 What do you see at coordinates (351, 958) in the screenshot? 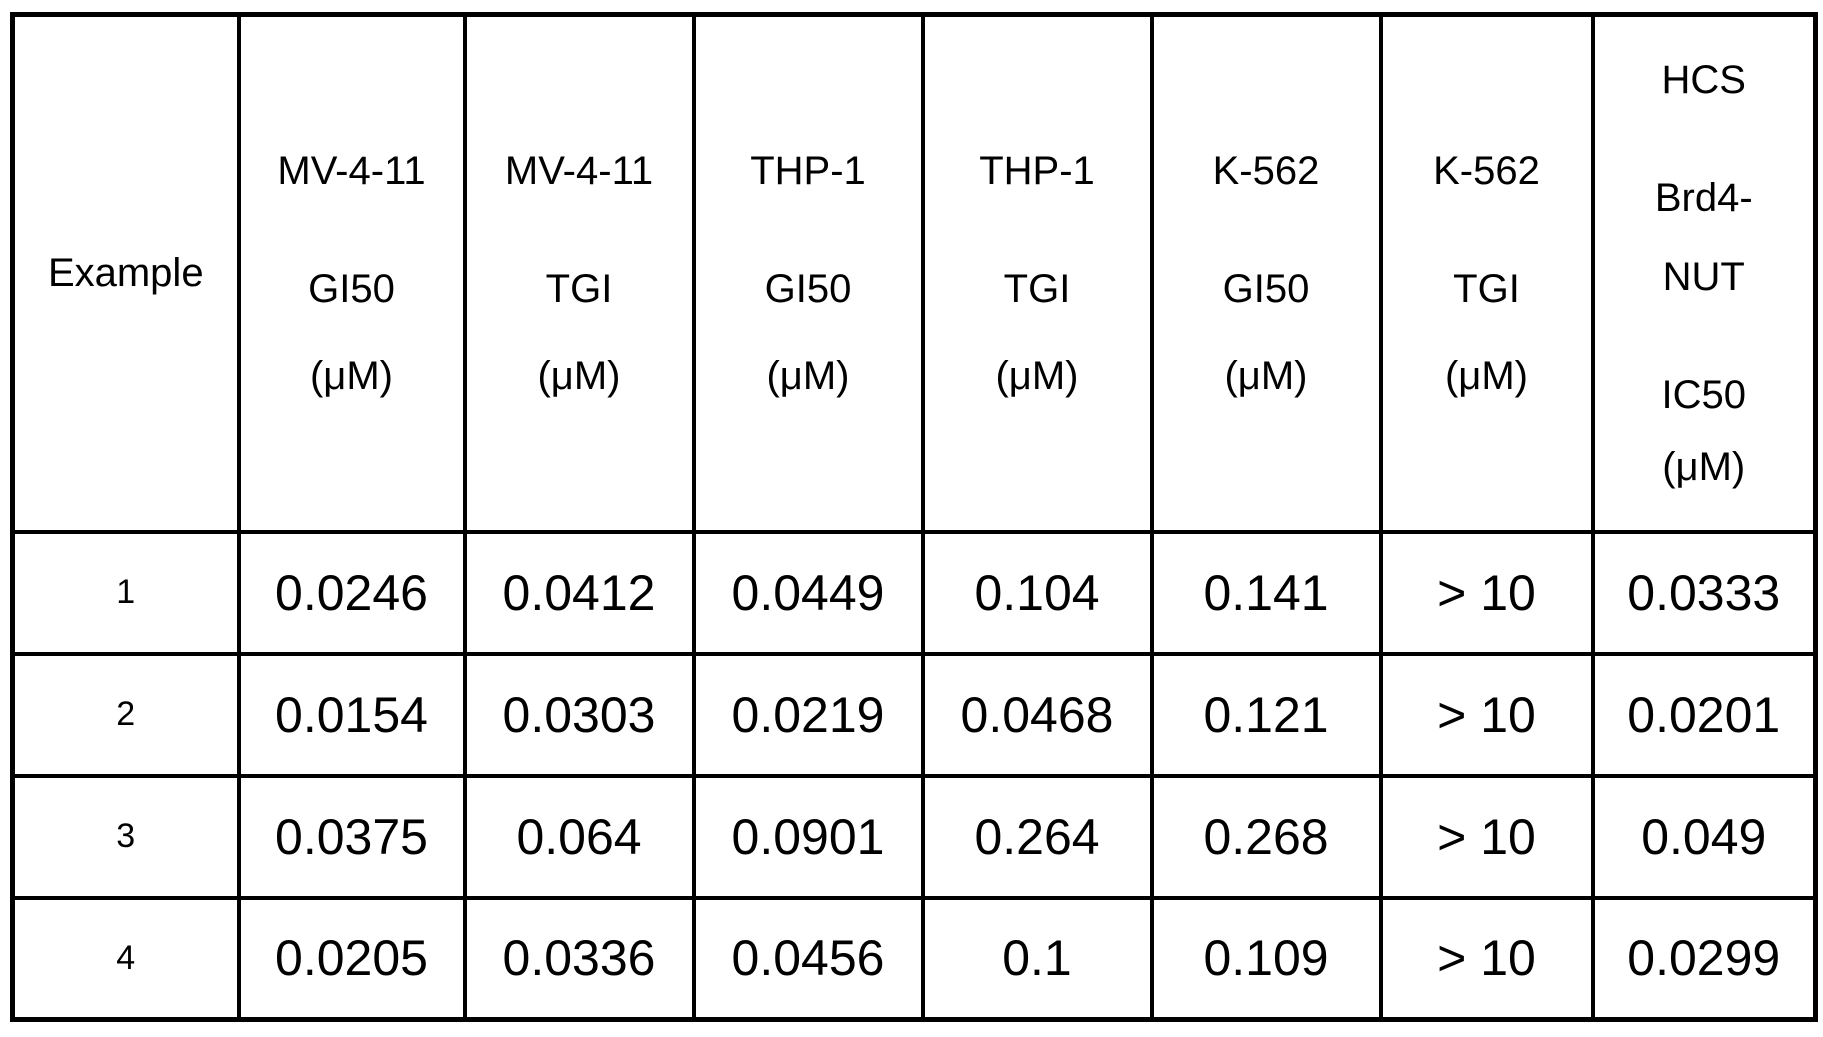
I see `value-cell-mv-4-11-gi50: 0.0205` at bounding box center [351, 958].